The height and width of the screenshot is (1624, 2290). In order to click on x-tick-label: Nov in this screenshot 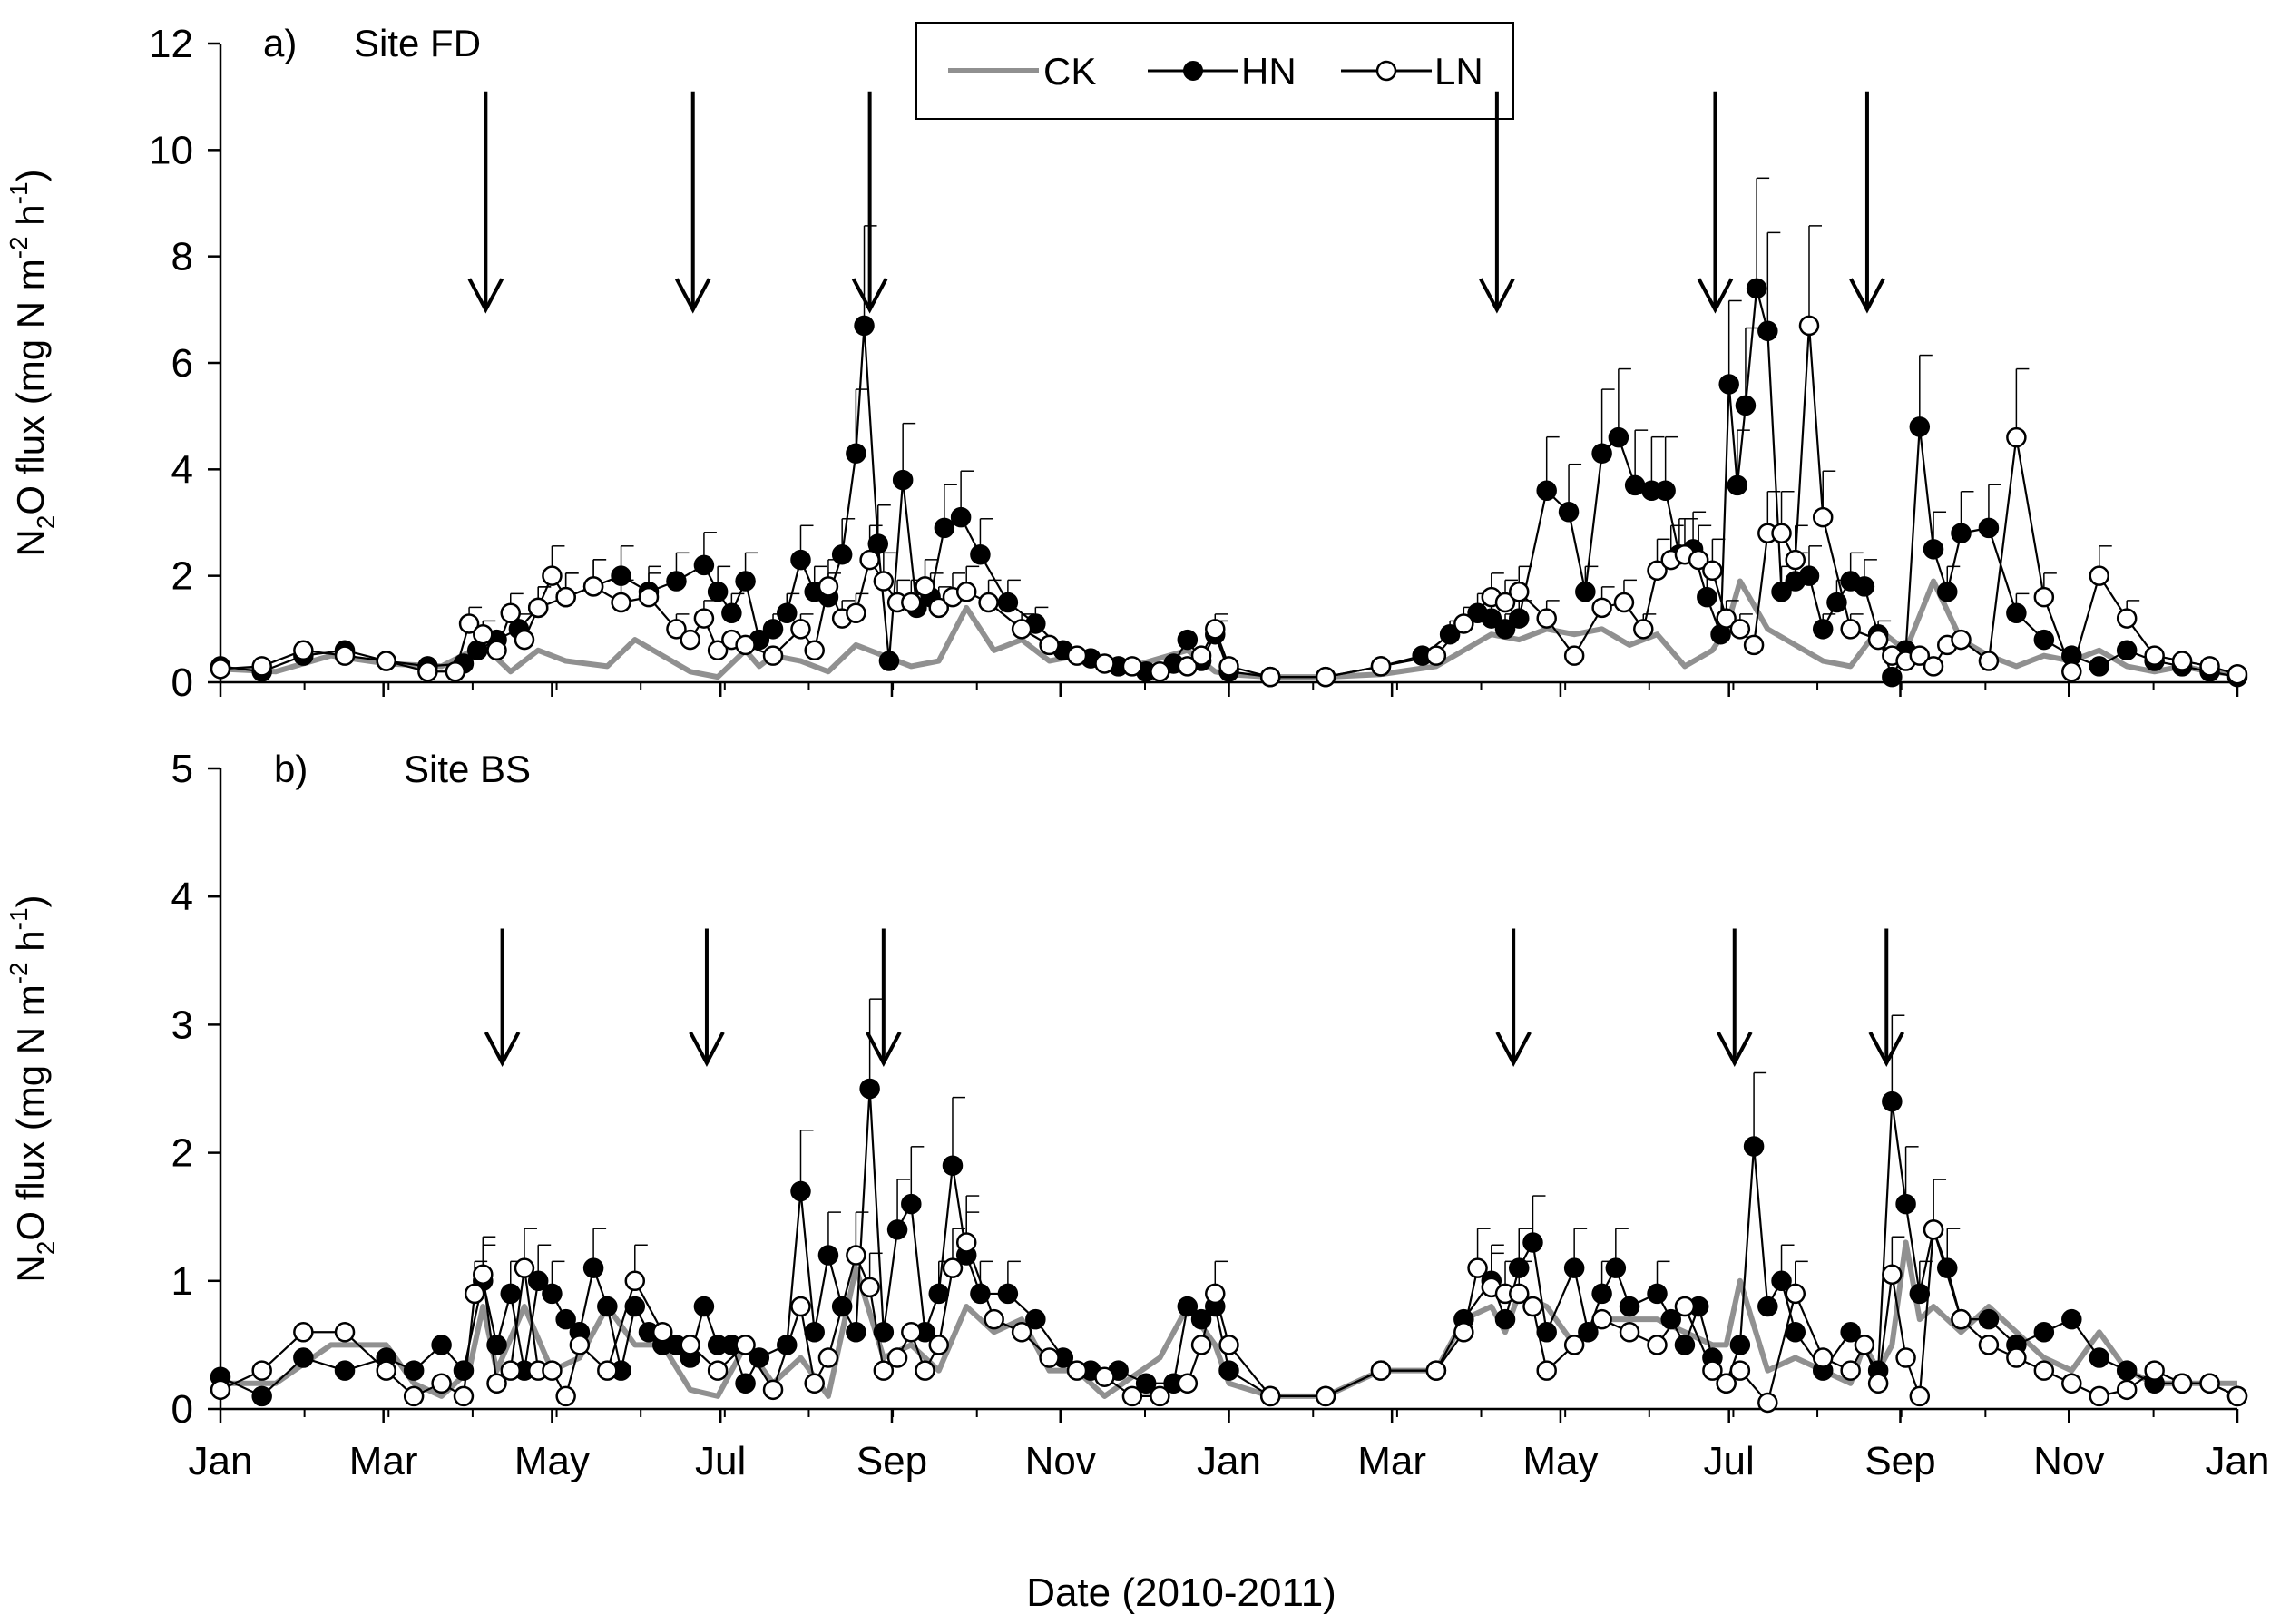, I will do `click(2068, 1461)`.